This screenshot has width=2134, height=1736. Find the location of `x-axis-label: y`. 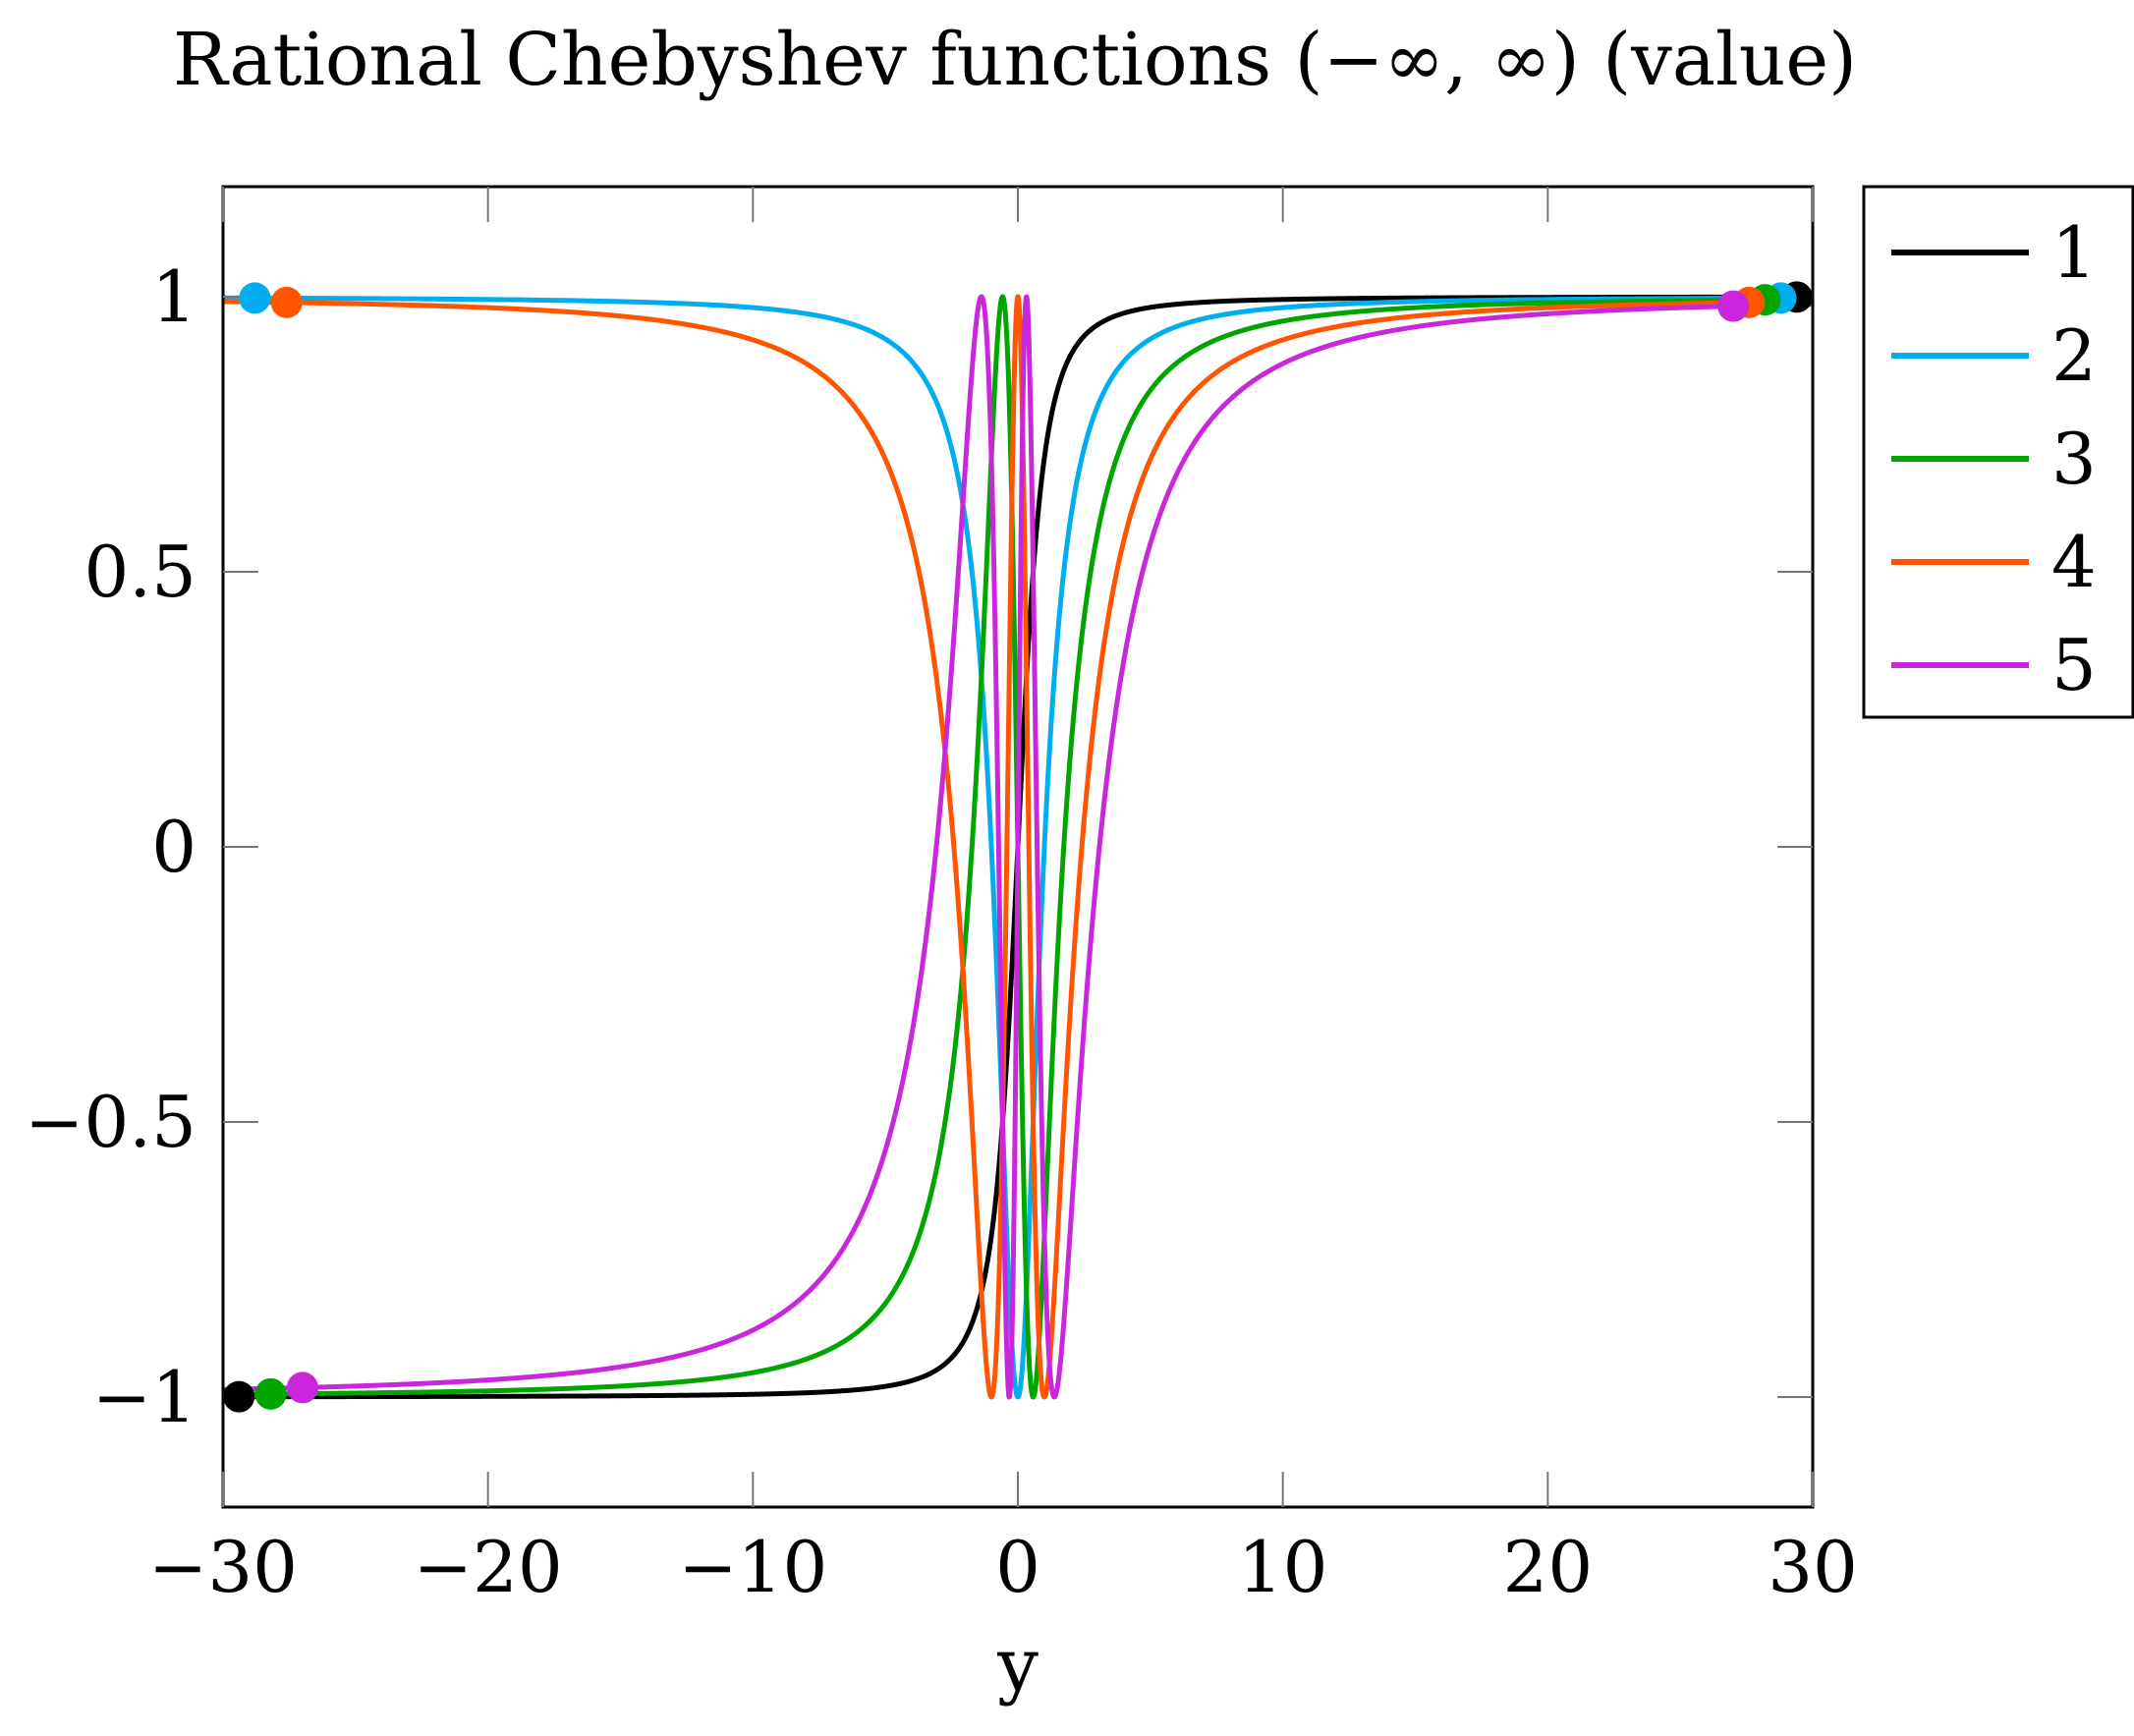

x-axis-label: y is located at coordinates (1017, 1665).